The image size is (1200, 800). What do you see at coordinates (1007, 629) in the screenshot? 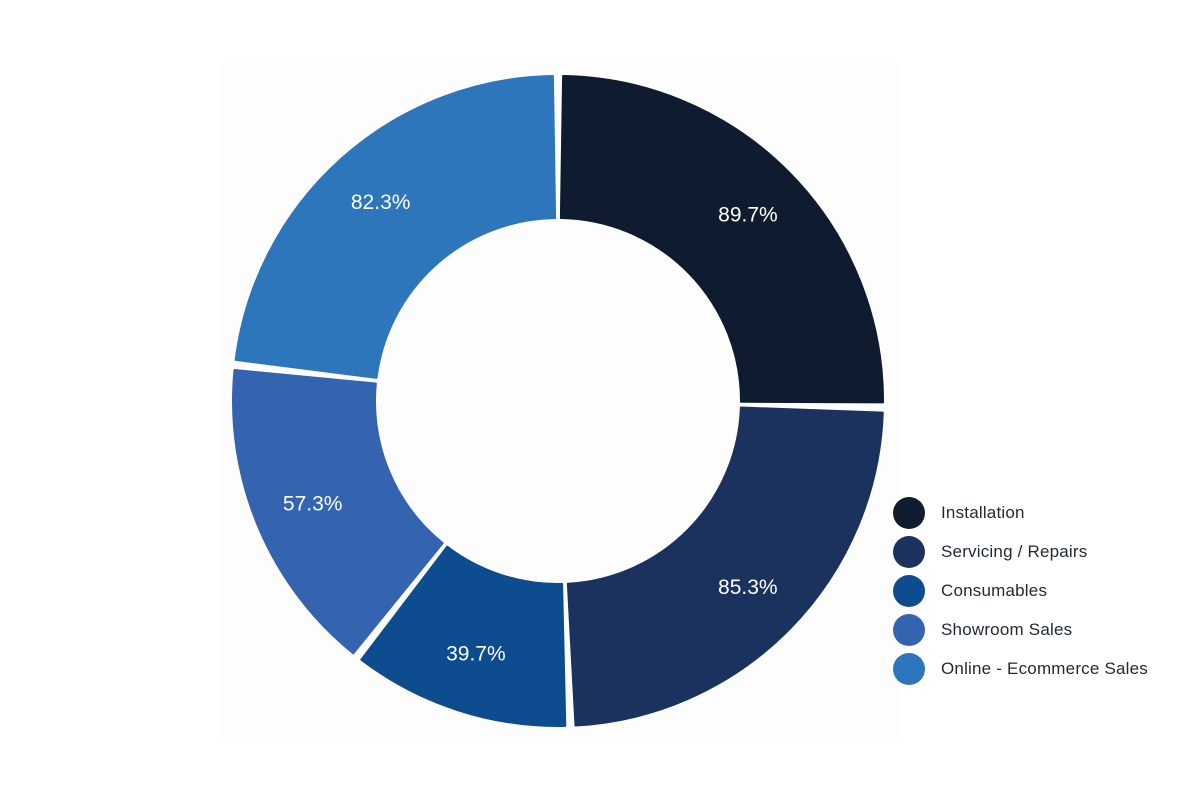
I see `legend-label: Showroom Sales` at bounding box center [1007, 629].